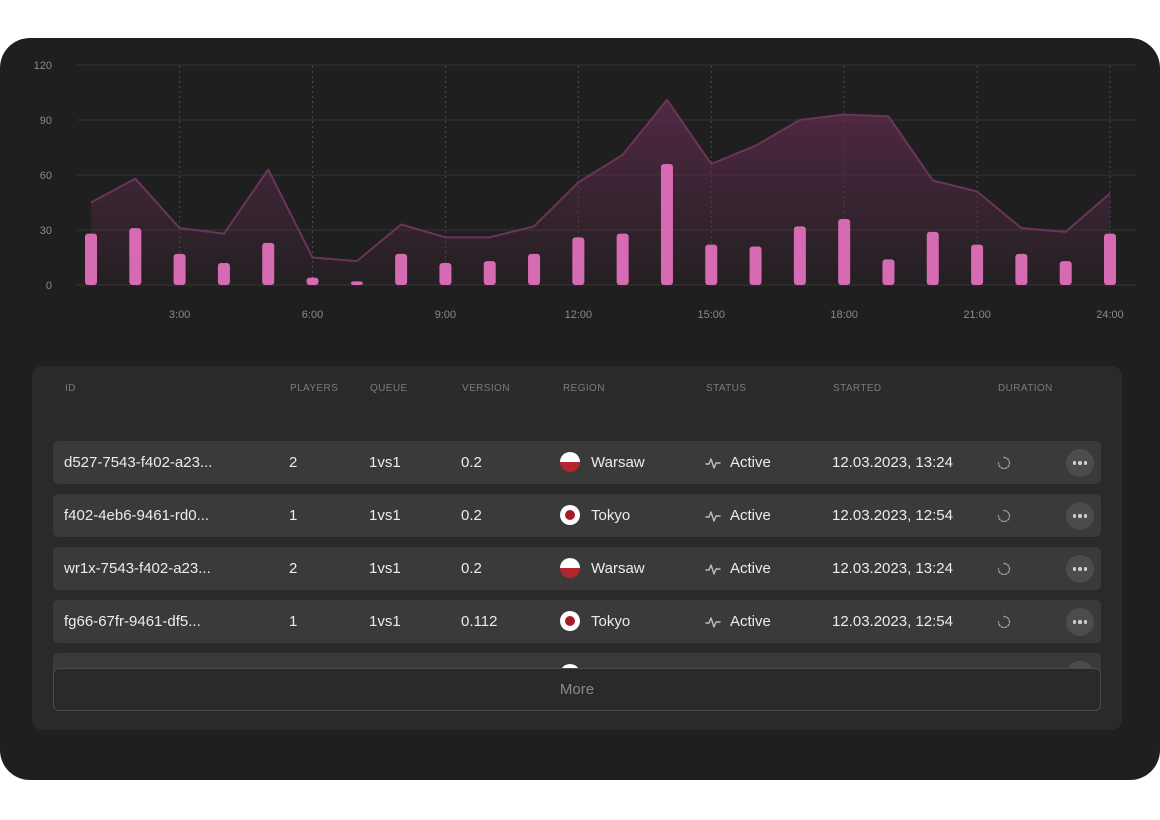 Image resolution: width=1160 pixels, height=820 pixels. What do you see at coordinates (711, 315) in the screenshot?
I see `x-tick-label: 15:00` at bounding box center [711, 315].